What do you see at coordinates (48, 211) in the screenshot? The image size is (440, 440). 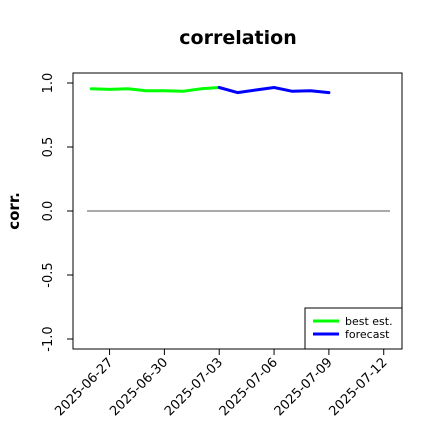 I see `y-tick-label: 0.0` at bounding box center [48, 211].